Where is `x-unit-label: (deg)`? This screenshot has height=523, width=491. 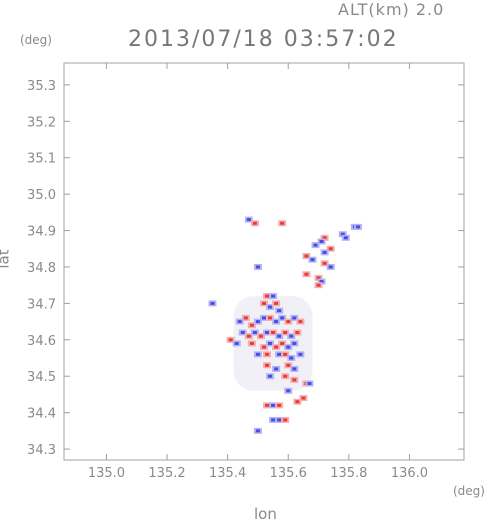 x-unit-label: (deg) is located at coordinates (469, 491).